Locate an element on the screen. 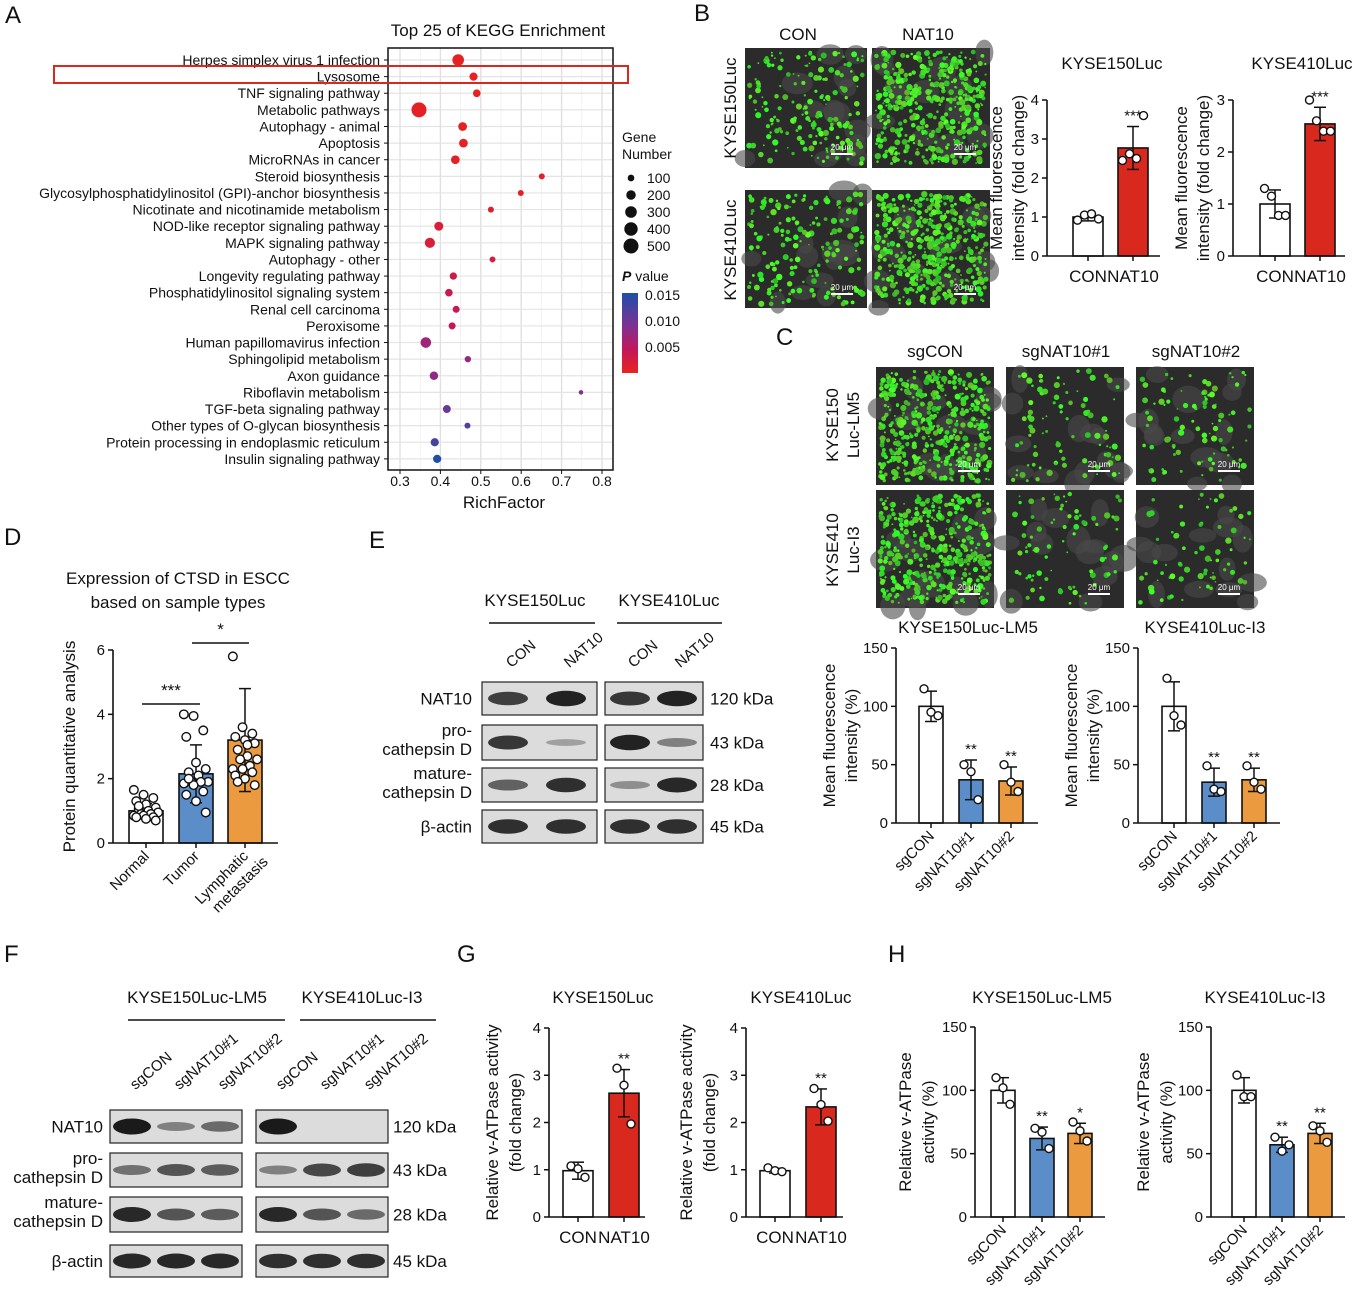 The height and width of the screenshot is (1309, 1367). kegg-pathway-label: Steroid biosynthesis is located at coordinates (317, 176).